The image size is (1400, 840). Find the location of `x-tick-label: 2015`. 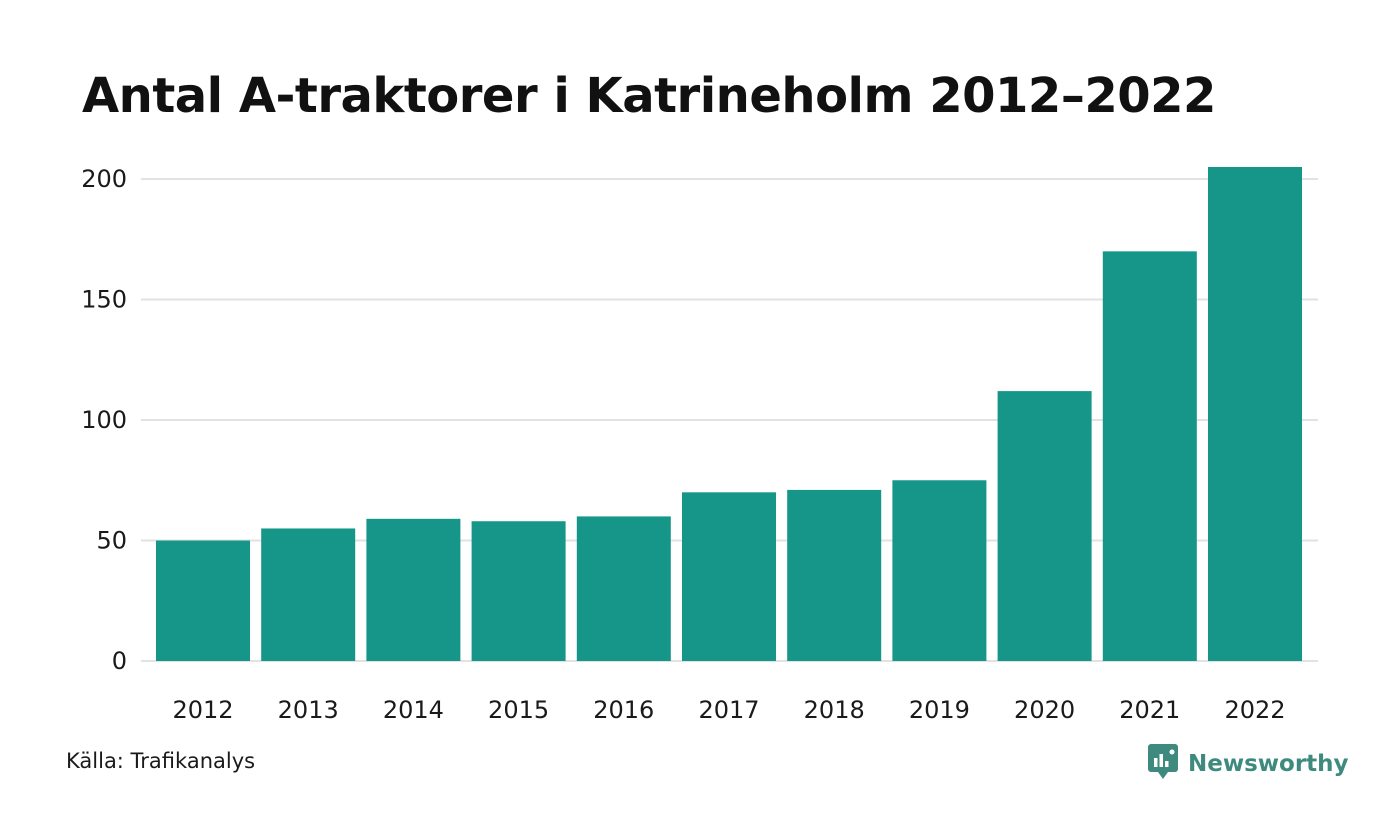

x-tick-label: 2015 is located at coordinates (518, 710).